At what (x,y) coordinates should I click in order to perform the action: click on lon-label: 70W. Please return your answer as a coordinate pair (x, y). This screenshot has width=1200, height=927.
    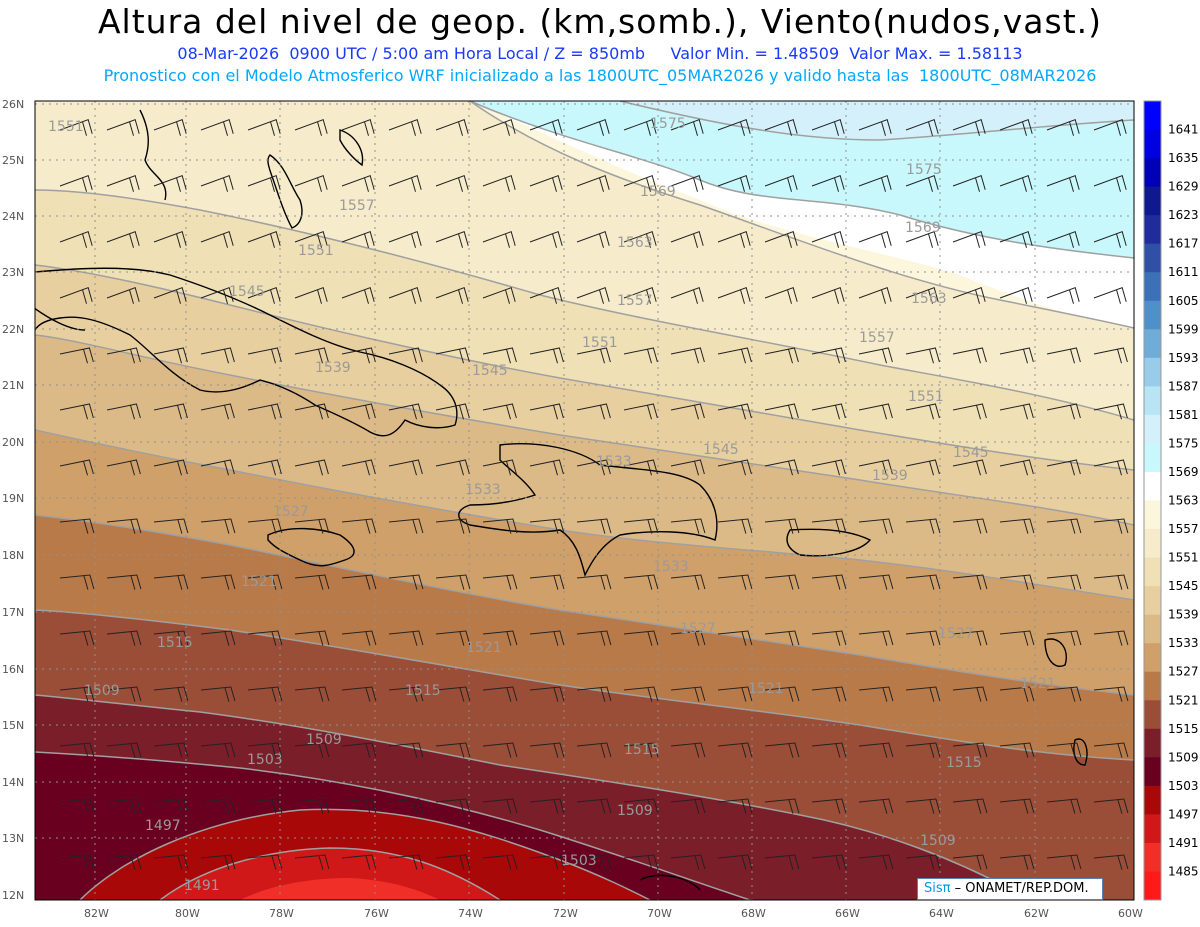
    Looking at the image, I should click on (659, 913).